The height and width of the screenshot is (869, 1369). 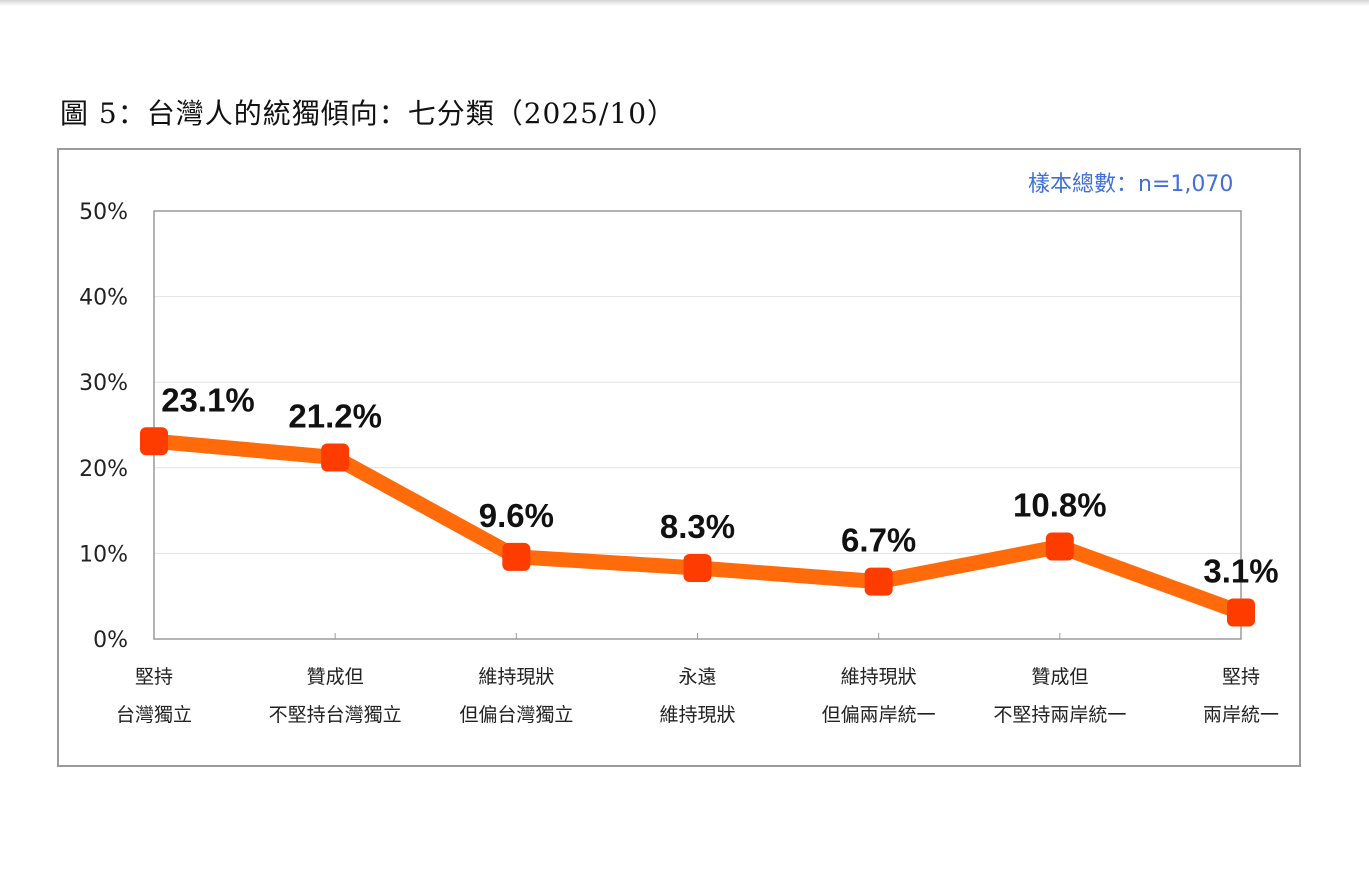 What do you see at coordinates (335, 696) in the screenshot?
I see `x-axis-category-label: 贊成但不堅持台灣獨立` at bounding box center [335, 696].